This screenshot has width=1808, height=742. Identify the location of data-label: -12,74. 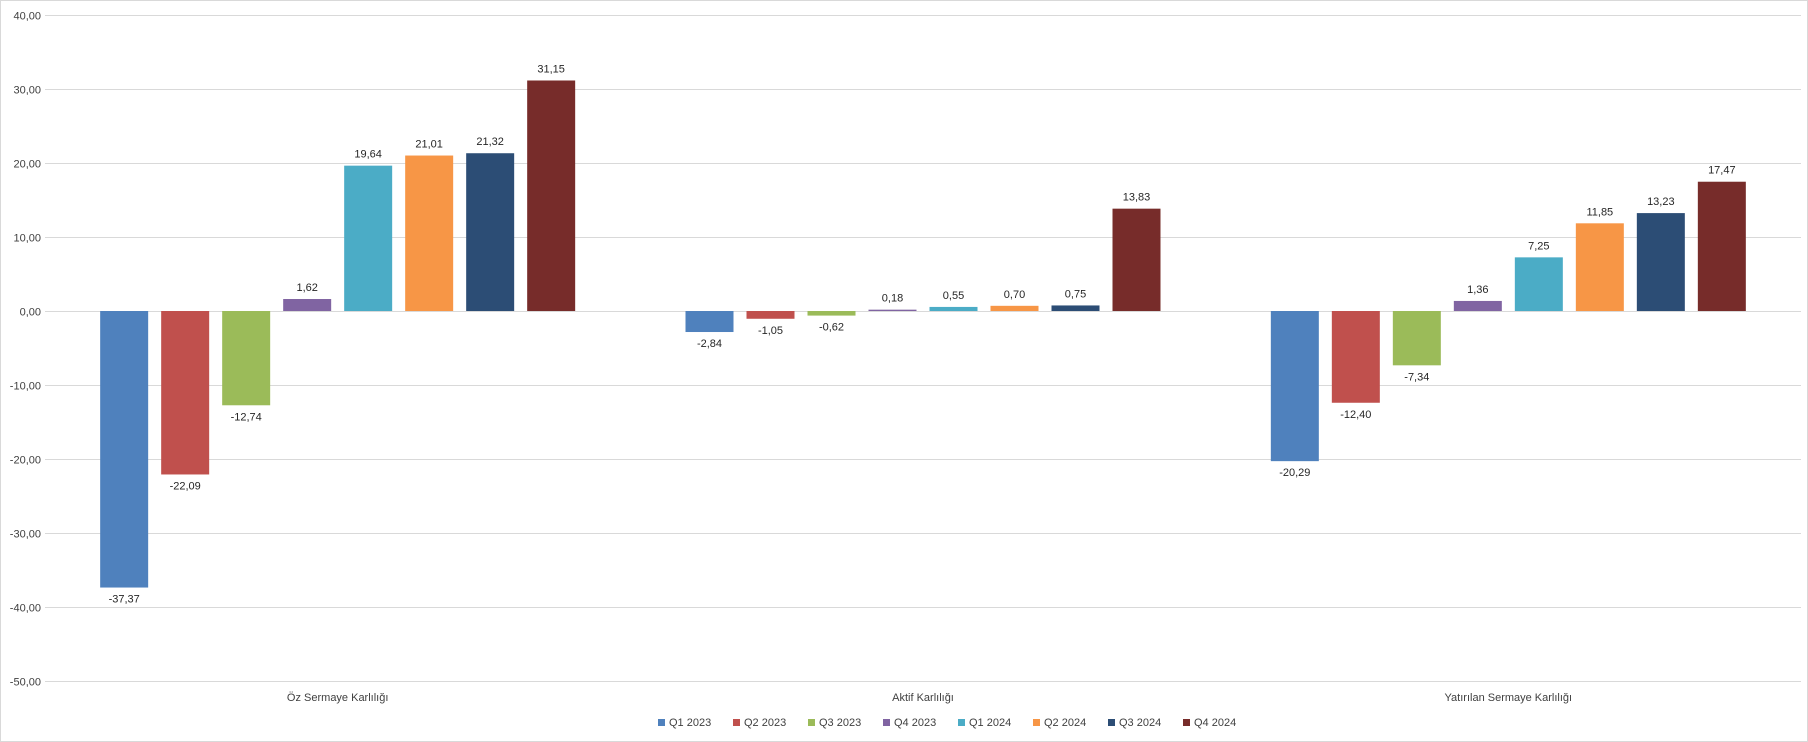
(246, 417).